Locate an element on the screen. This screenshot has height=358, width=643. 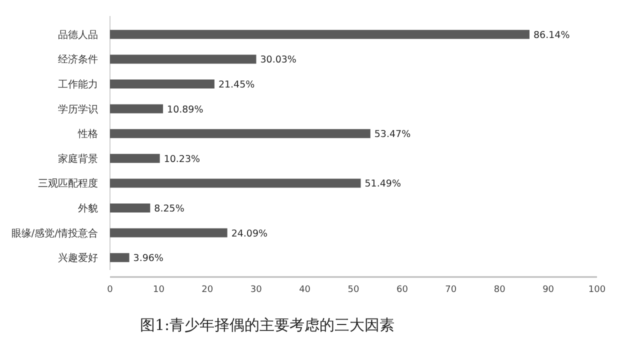
data-label: 53.47% is located at coordinates (392, 134).